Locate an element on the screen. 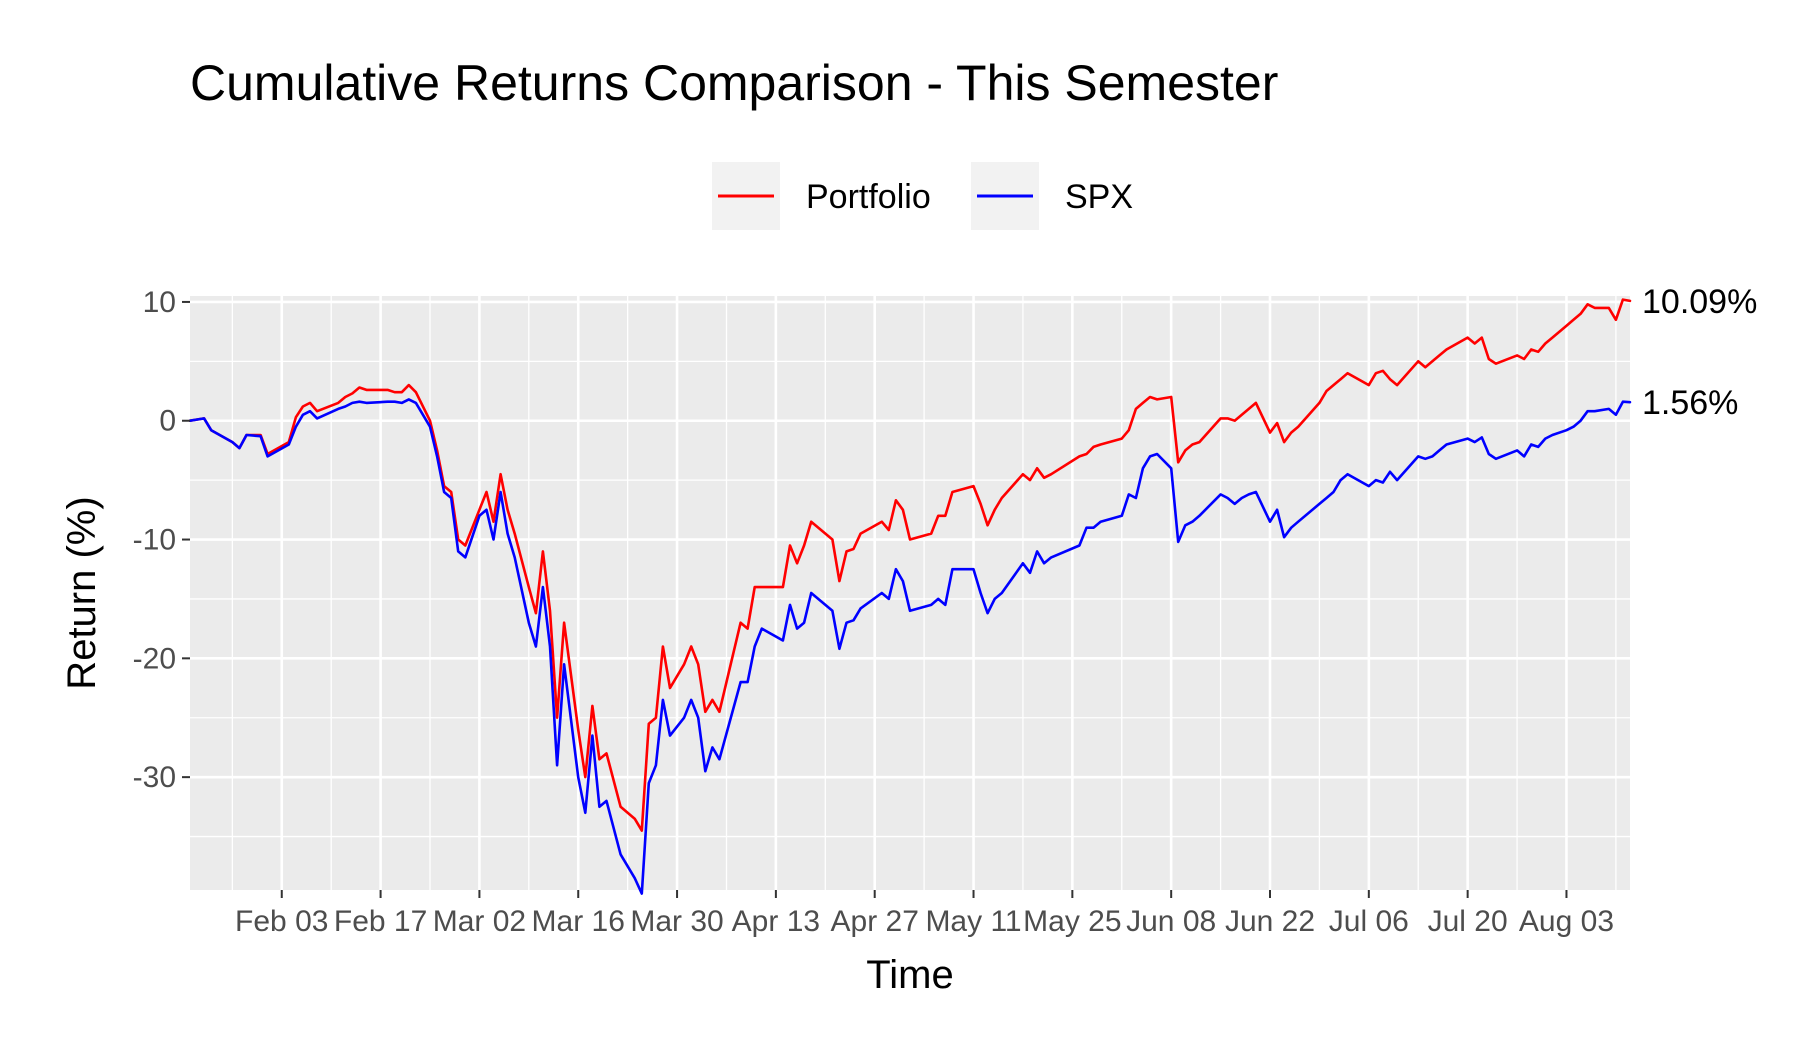 This screenshot has width=1800, height=1050. x-tick-label: May 11 is located at coordinates (973, 921).